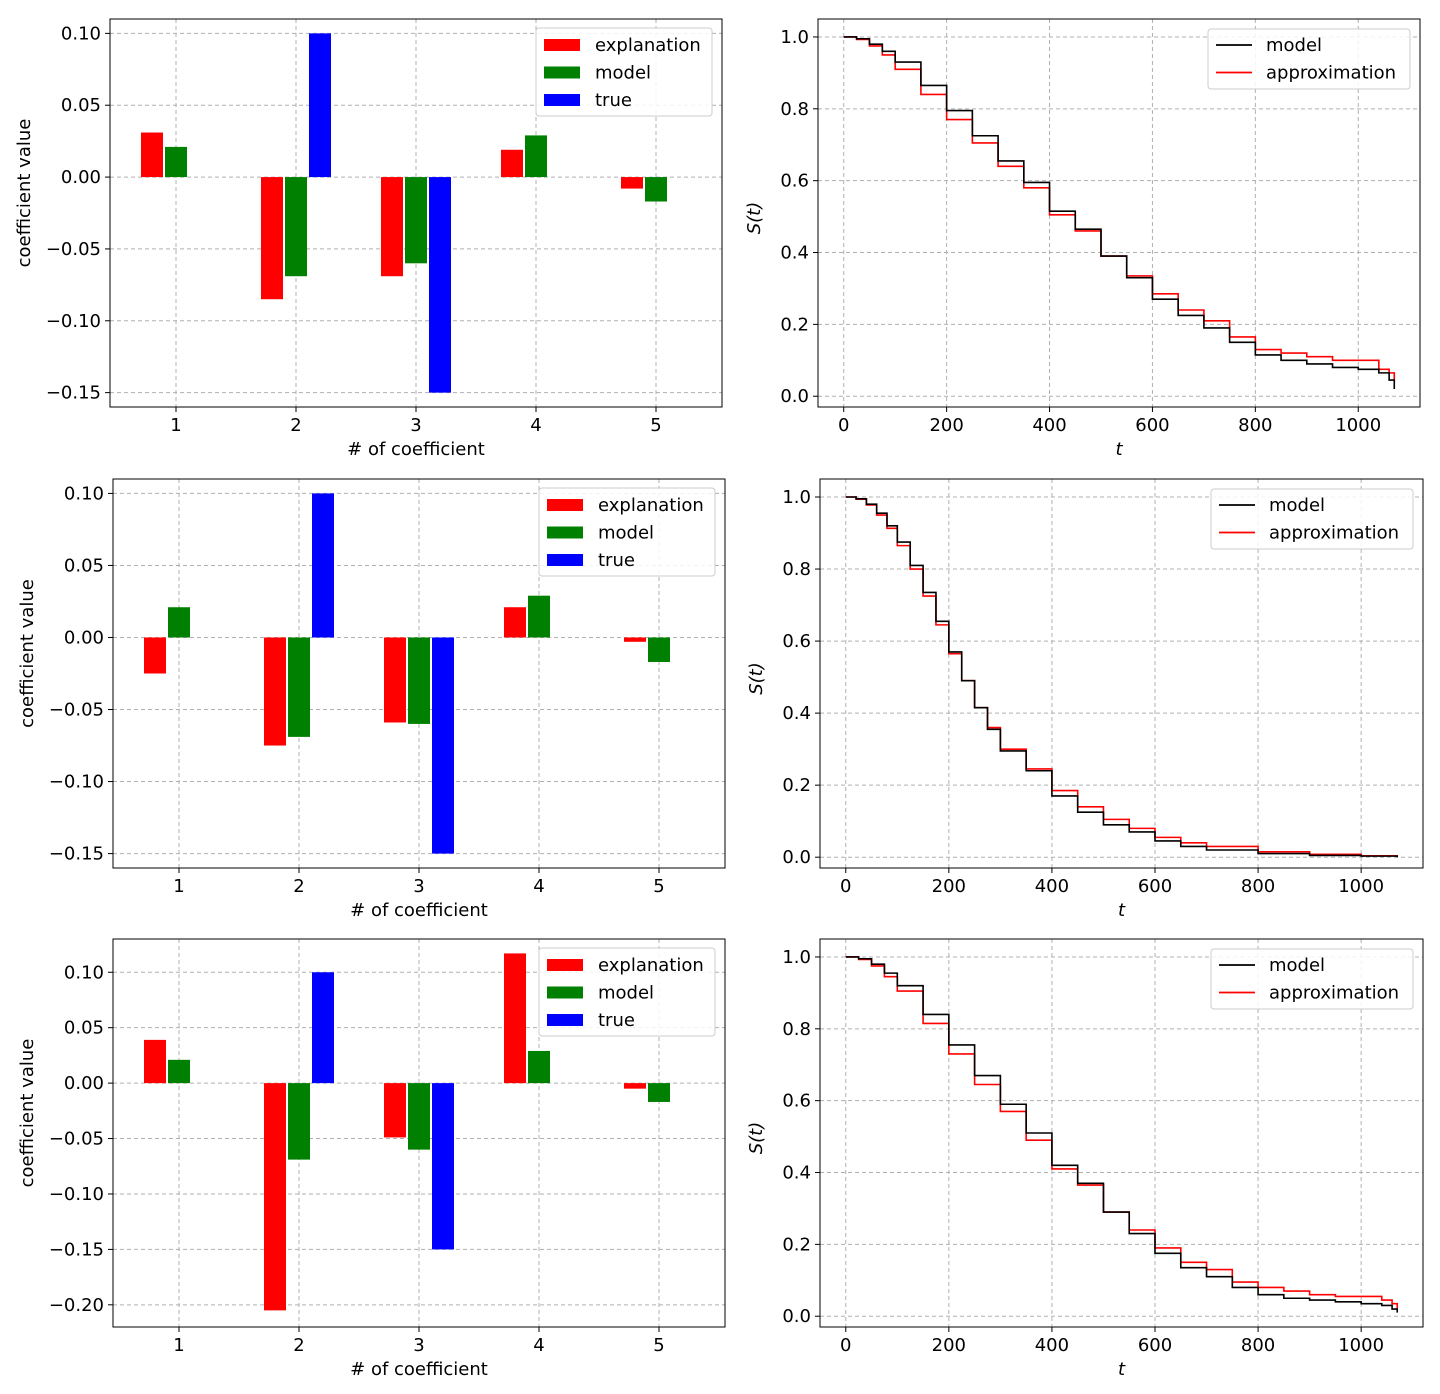 The height and width of the screenshot is (1394, 1440). What do you see at coordinates (76, 782) in the screenshot?
I see `ytick-label: −0.10` at bounding box center [76, 782].